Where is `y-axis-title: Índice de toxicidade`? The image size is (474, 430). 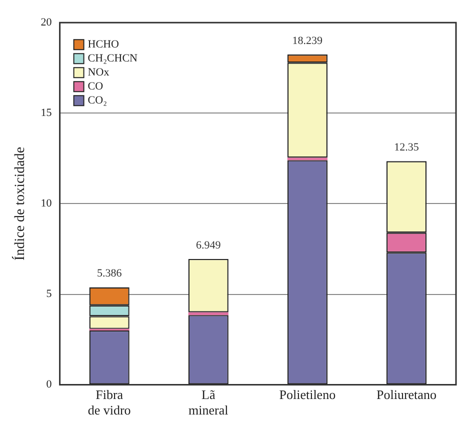
y-axis-title: Índice de toxicidade is located at coordinates (19, 203).